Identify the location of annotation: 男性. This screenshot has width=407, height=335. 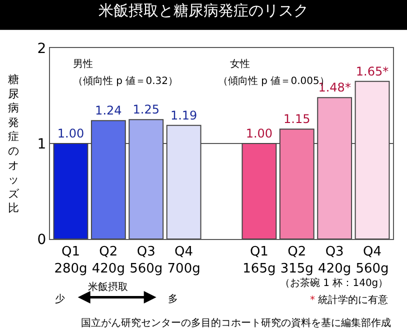
(83, 64).